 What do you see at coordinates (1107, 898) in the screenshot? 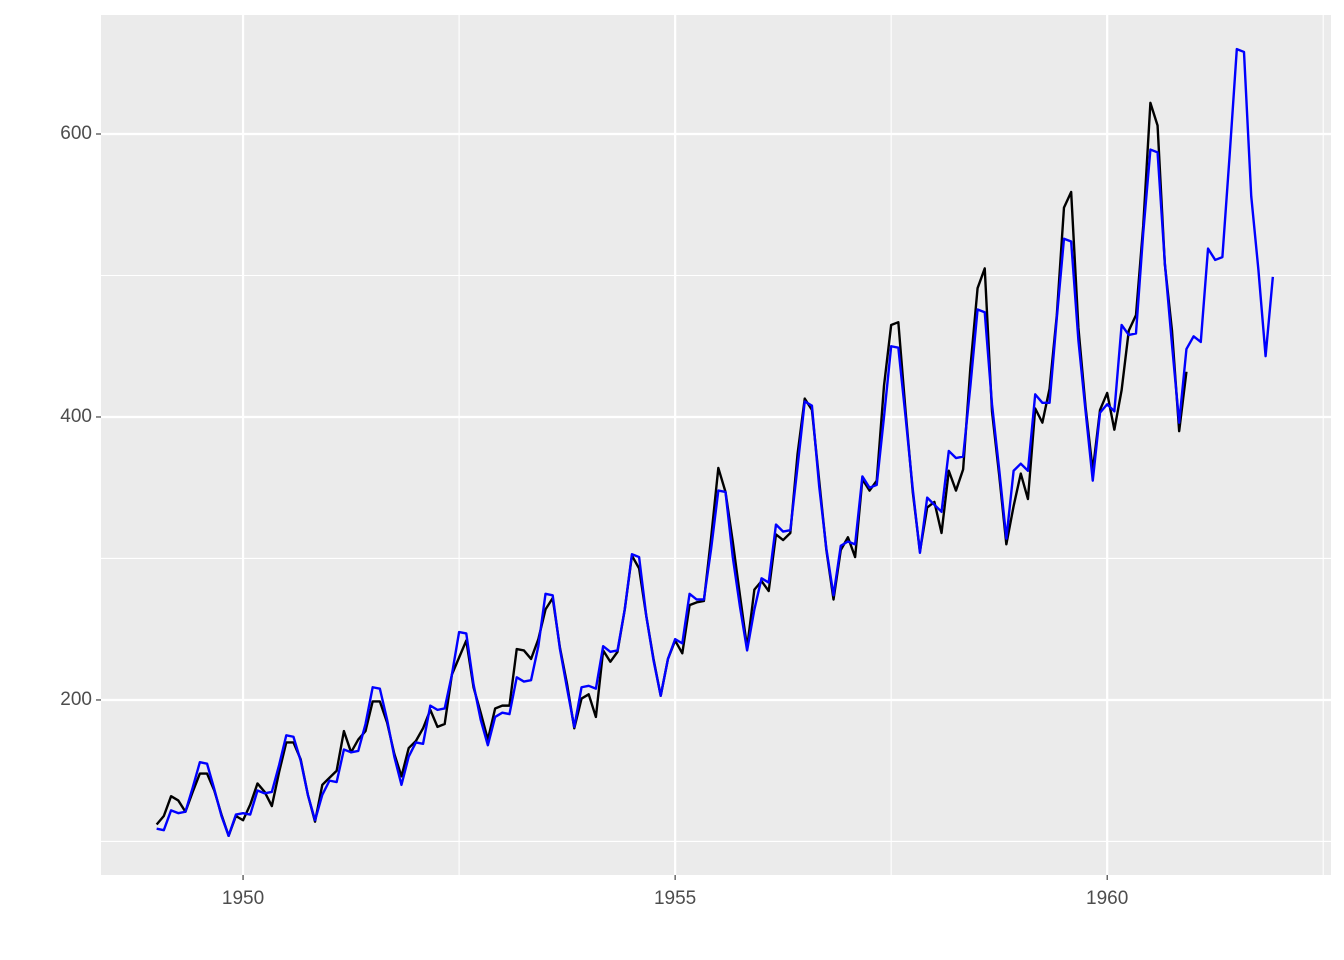
I see `x-tick-label: 1960` at bounding box center [1107, 898].